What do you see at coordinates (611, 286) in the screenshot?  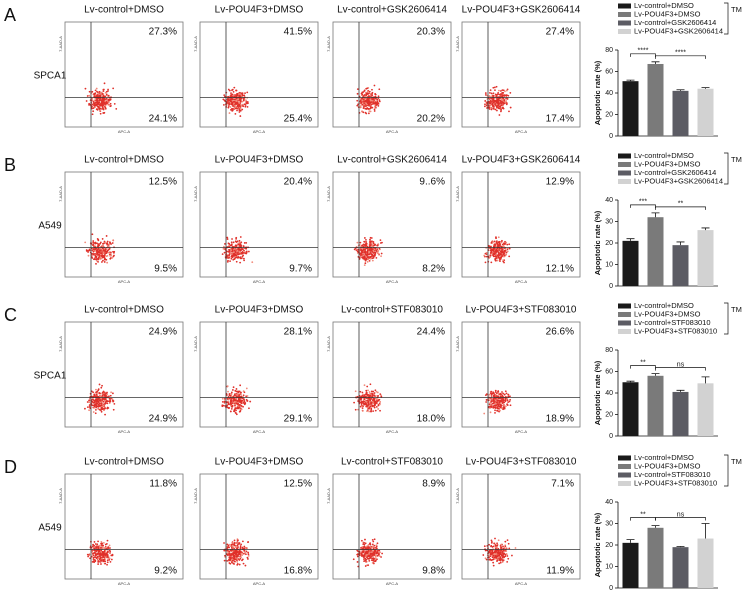 I see `y-tick-label: 0` at bounding box center [611, 286].